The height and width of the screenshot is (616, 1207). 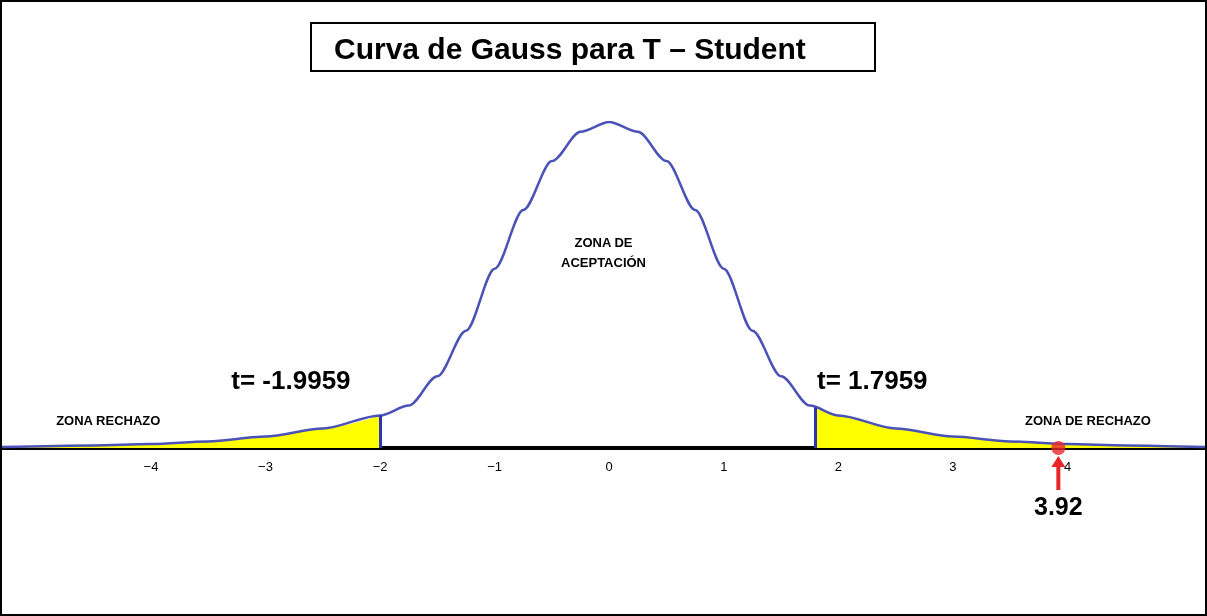 I want to click on annotation: ZONA RECHAZO, so click(x=108, y=420).